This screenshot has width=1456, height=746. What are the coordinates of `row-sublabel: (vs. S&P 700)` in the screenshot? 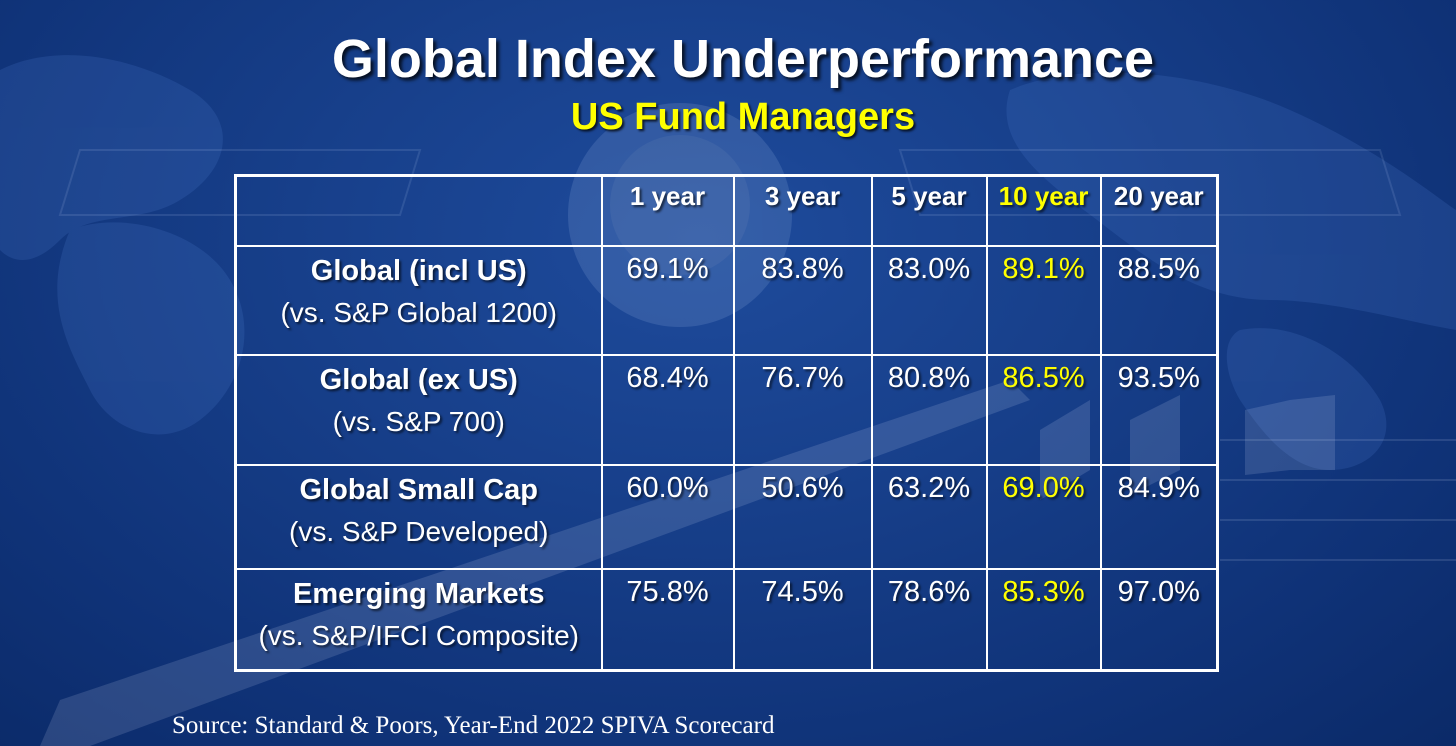 It's located at (418, 421).